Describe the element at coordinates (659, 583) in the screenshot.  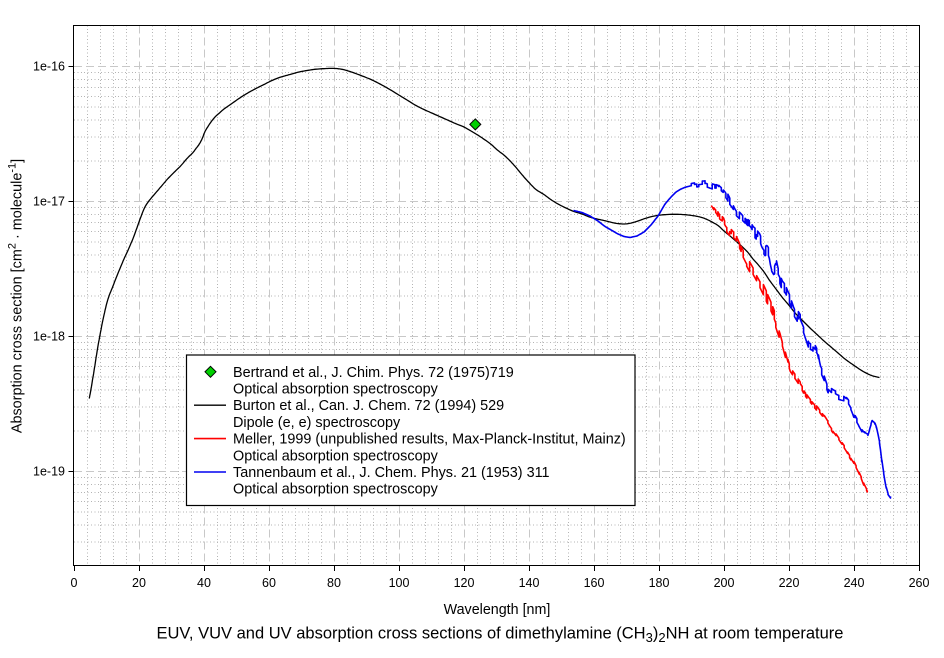
I see `svg-text: 180` at that location.